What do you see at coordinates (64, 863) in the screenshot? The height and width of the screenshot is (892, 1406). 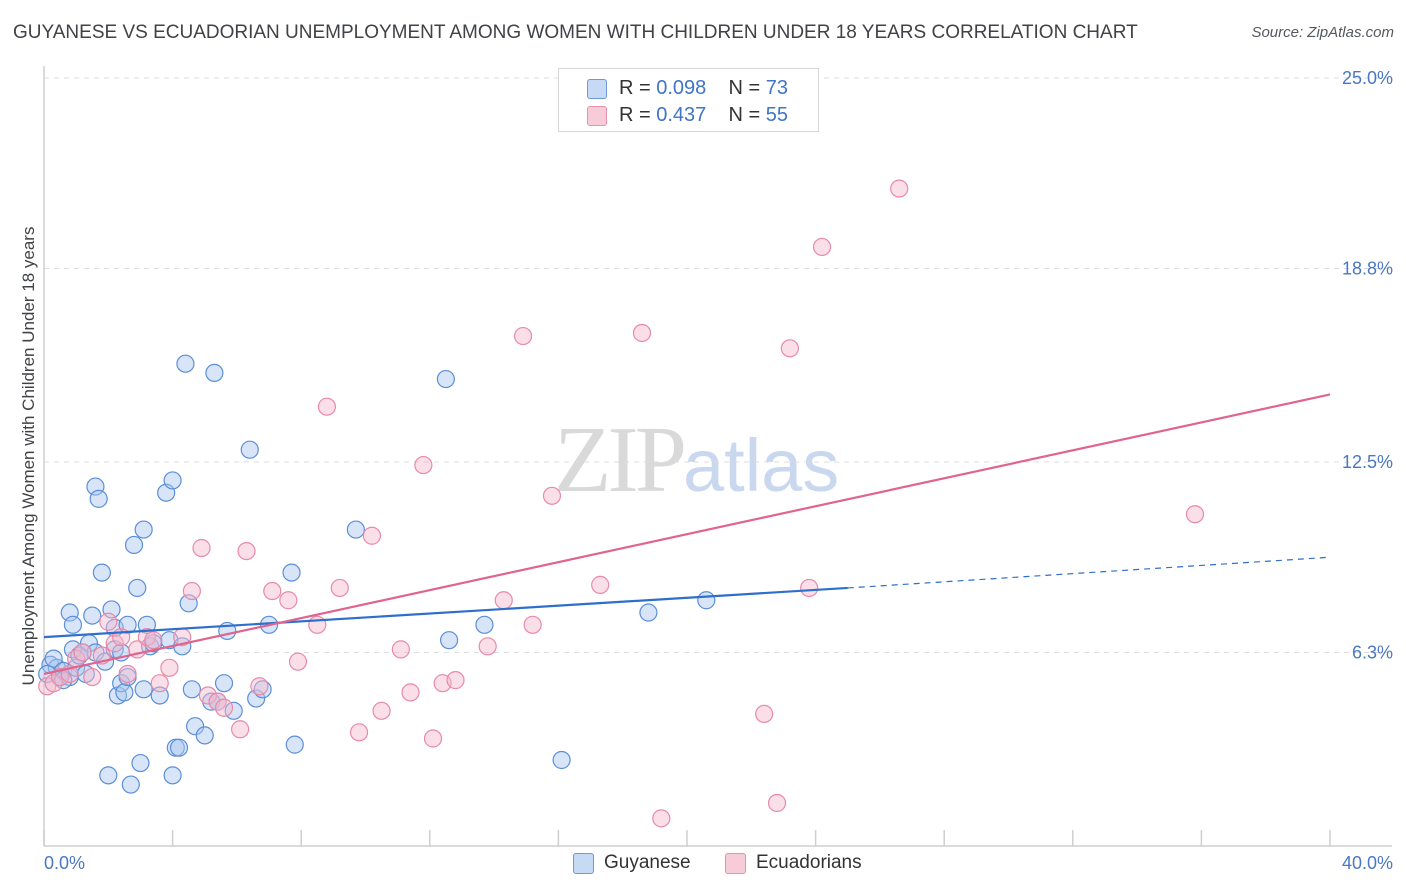 I see `x-tick-label-0: 0.0%` at bounding box center [64, 863].